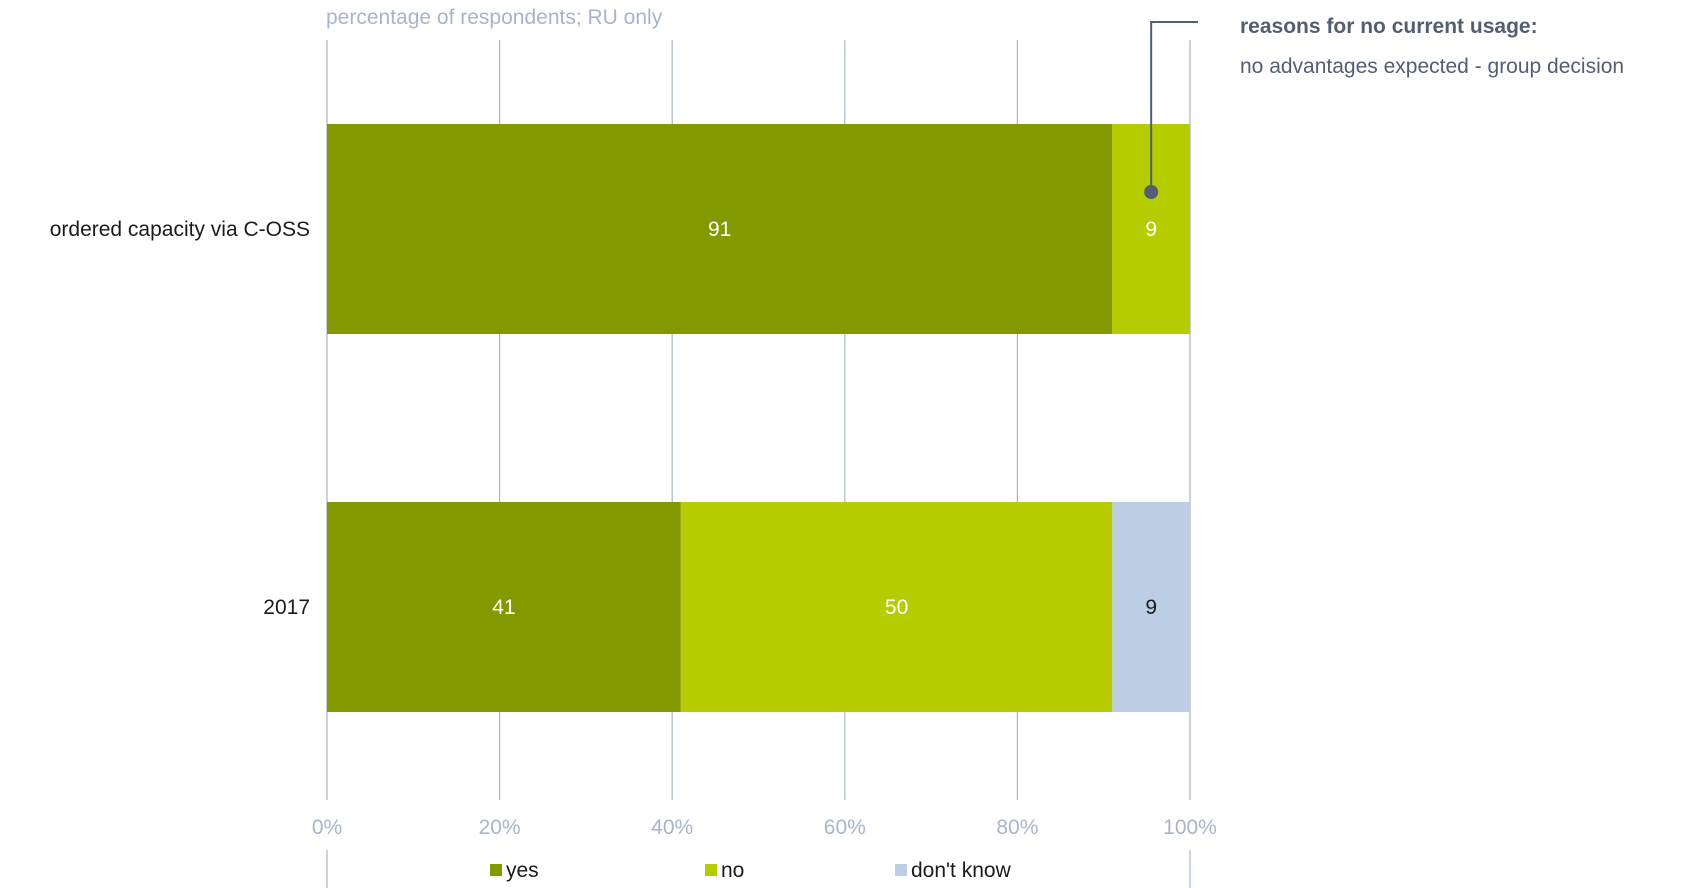  What do you see at coordinates (1151, 192) in the screenshot?
I see `annotation-dot` at bounding box center [1151, 192].